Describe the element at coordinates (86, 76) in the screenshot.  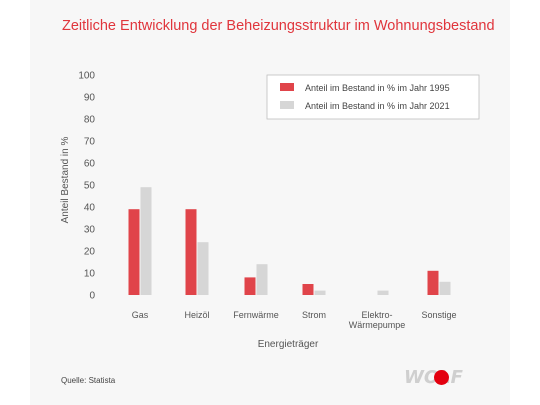
I see `y-tick-label: 100` at that location.